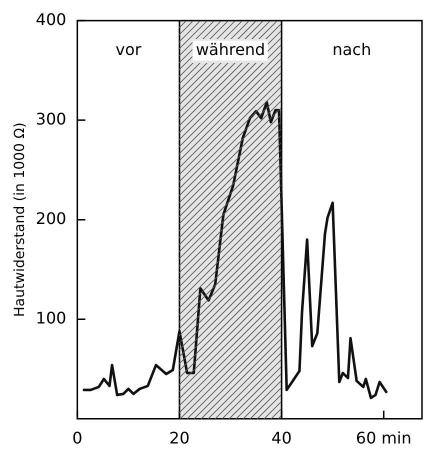 The image size is (440, 460). What do you see at coordinates (51, 19) in the screenshot?
I see `y-tick-label: 400` at bounding box center [51, 19].